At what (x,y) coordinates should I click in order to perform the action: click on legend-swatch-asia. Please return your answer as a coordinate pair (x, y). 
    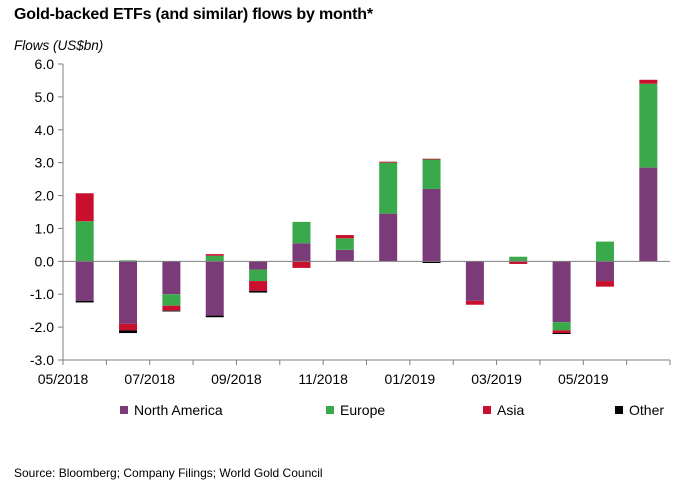
    Looking at the image, I should click on (487, 410).